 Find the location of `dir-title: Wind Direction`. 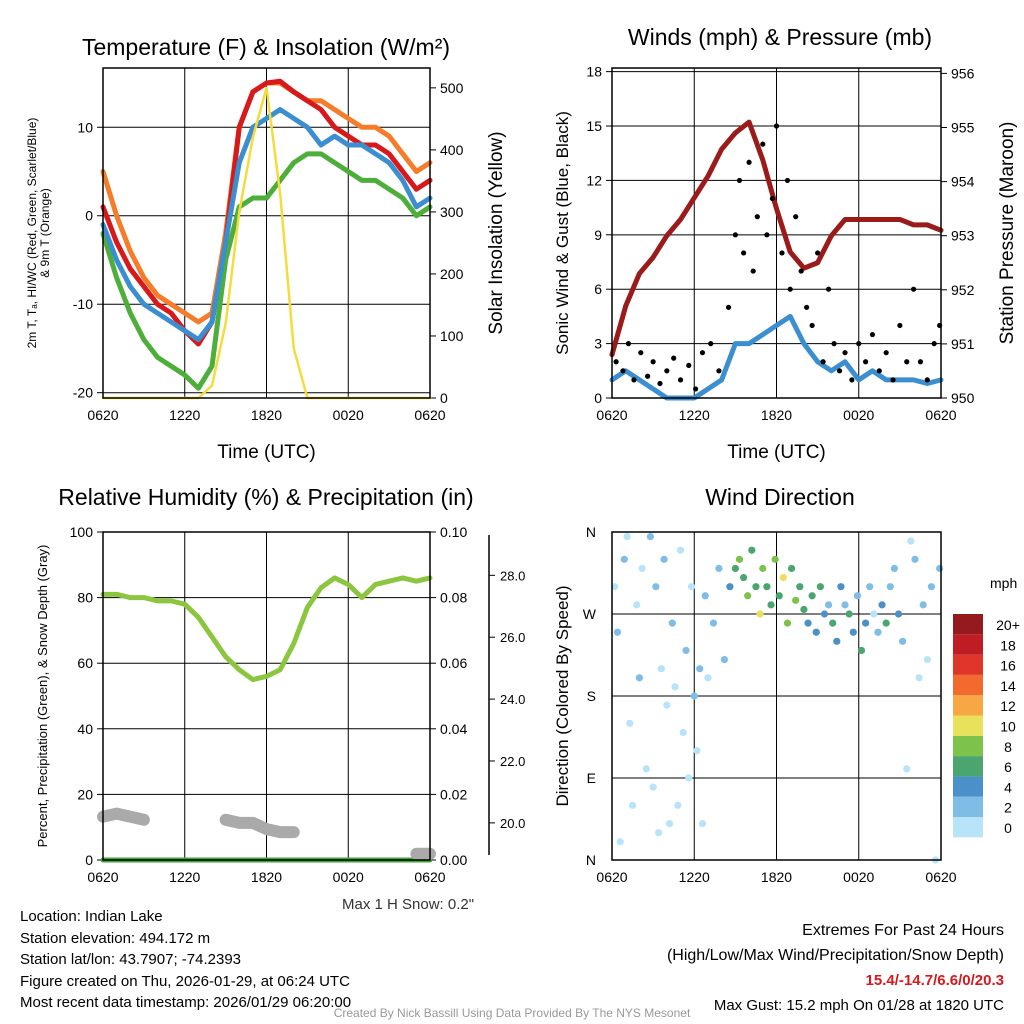

dir-title: Wind Direction is located at coordinates (780, 497).